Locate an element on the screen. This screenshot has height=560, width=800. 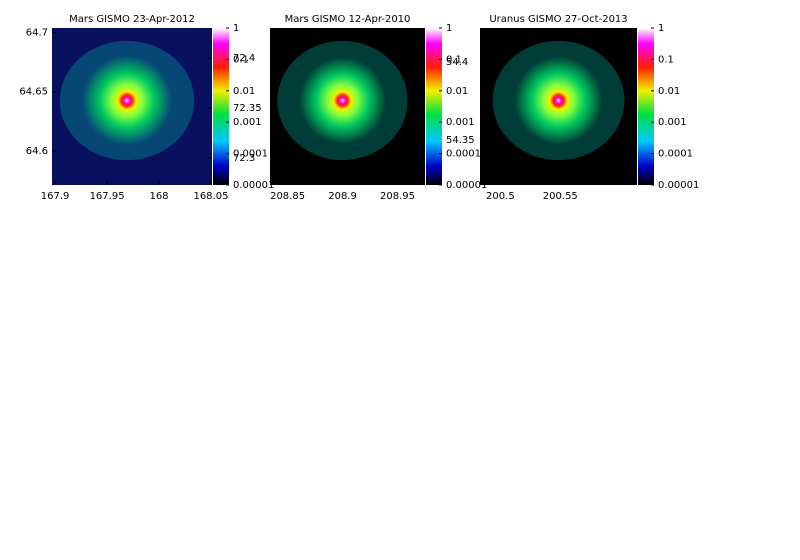
x-tick-label: 167.9 is located at coordinates (55, 196).